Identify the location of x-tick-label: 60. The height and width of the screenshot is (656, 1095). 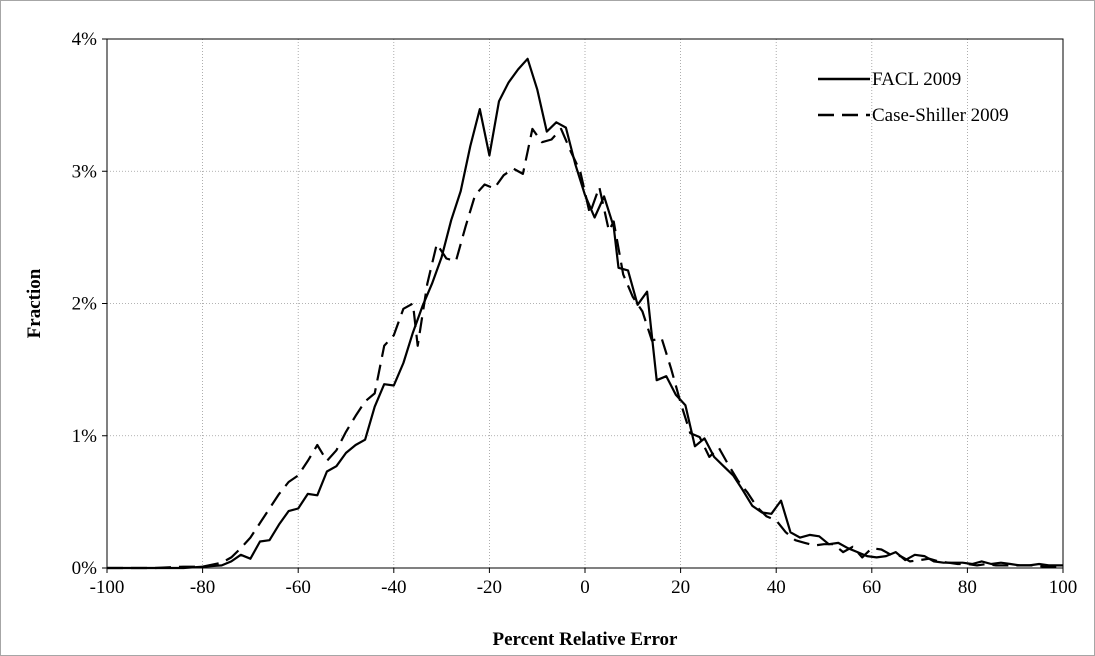
(871, 587).